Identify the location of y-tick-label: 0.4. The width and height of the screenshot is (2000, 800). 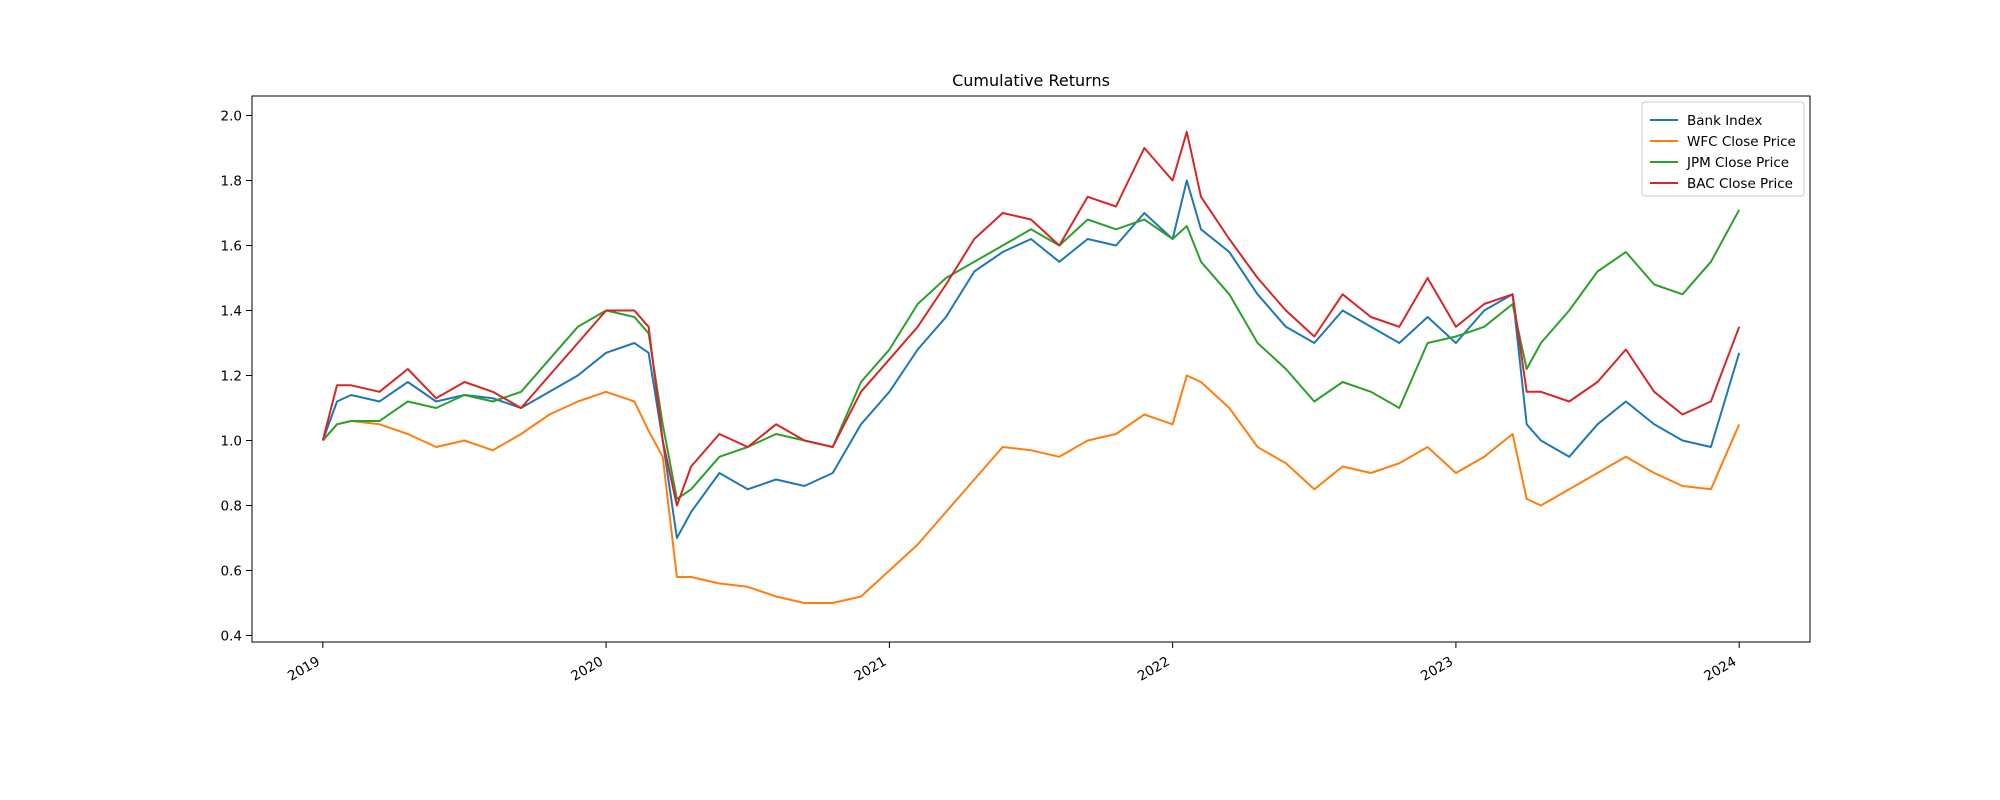
(231, 637).